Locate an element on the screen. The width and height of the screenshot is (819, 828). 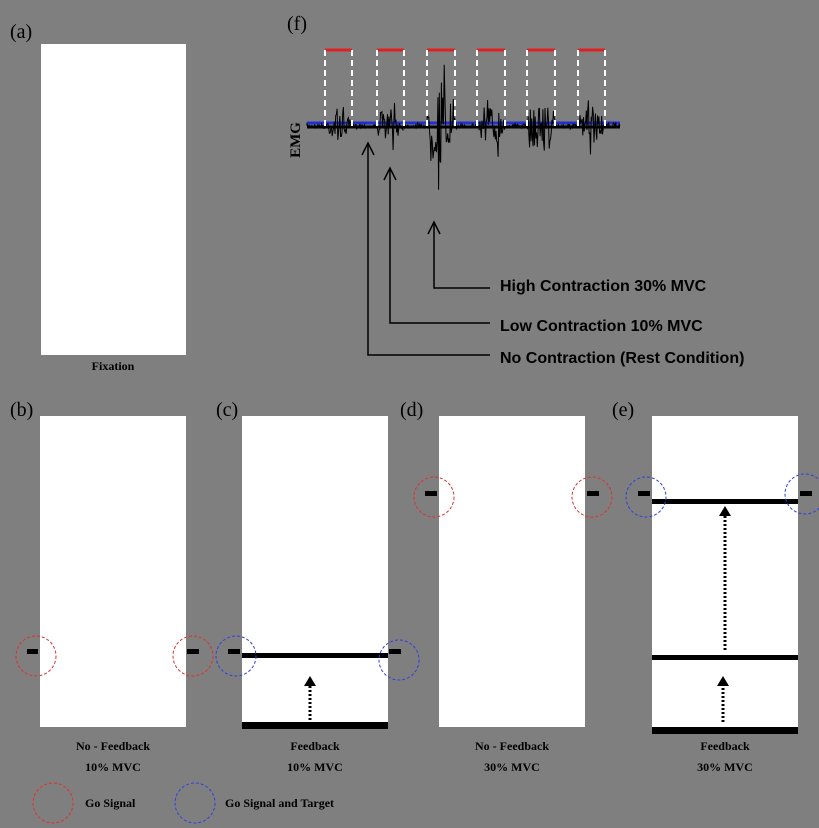
screen is located at coordinates (113, 199).